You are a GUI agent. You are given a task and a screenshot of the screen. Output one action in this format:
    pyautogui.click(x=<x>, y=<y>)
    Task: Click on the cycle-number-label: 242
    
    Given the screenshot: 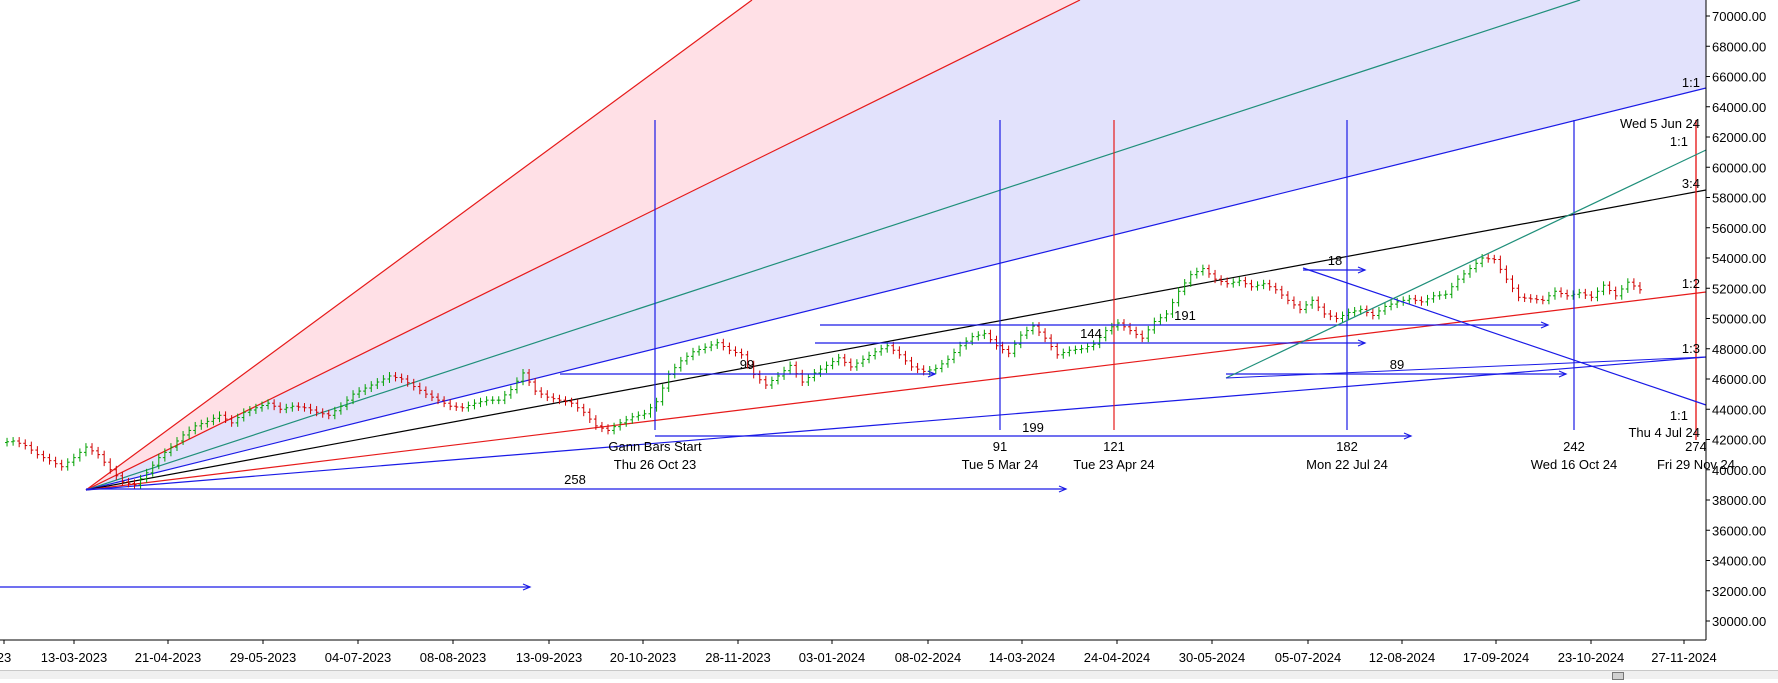 What is the action you would take?
    pyautogui.click(x=1574, y=446)
    